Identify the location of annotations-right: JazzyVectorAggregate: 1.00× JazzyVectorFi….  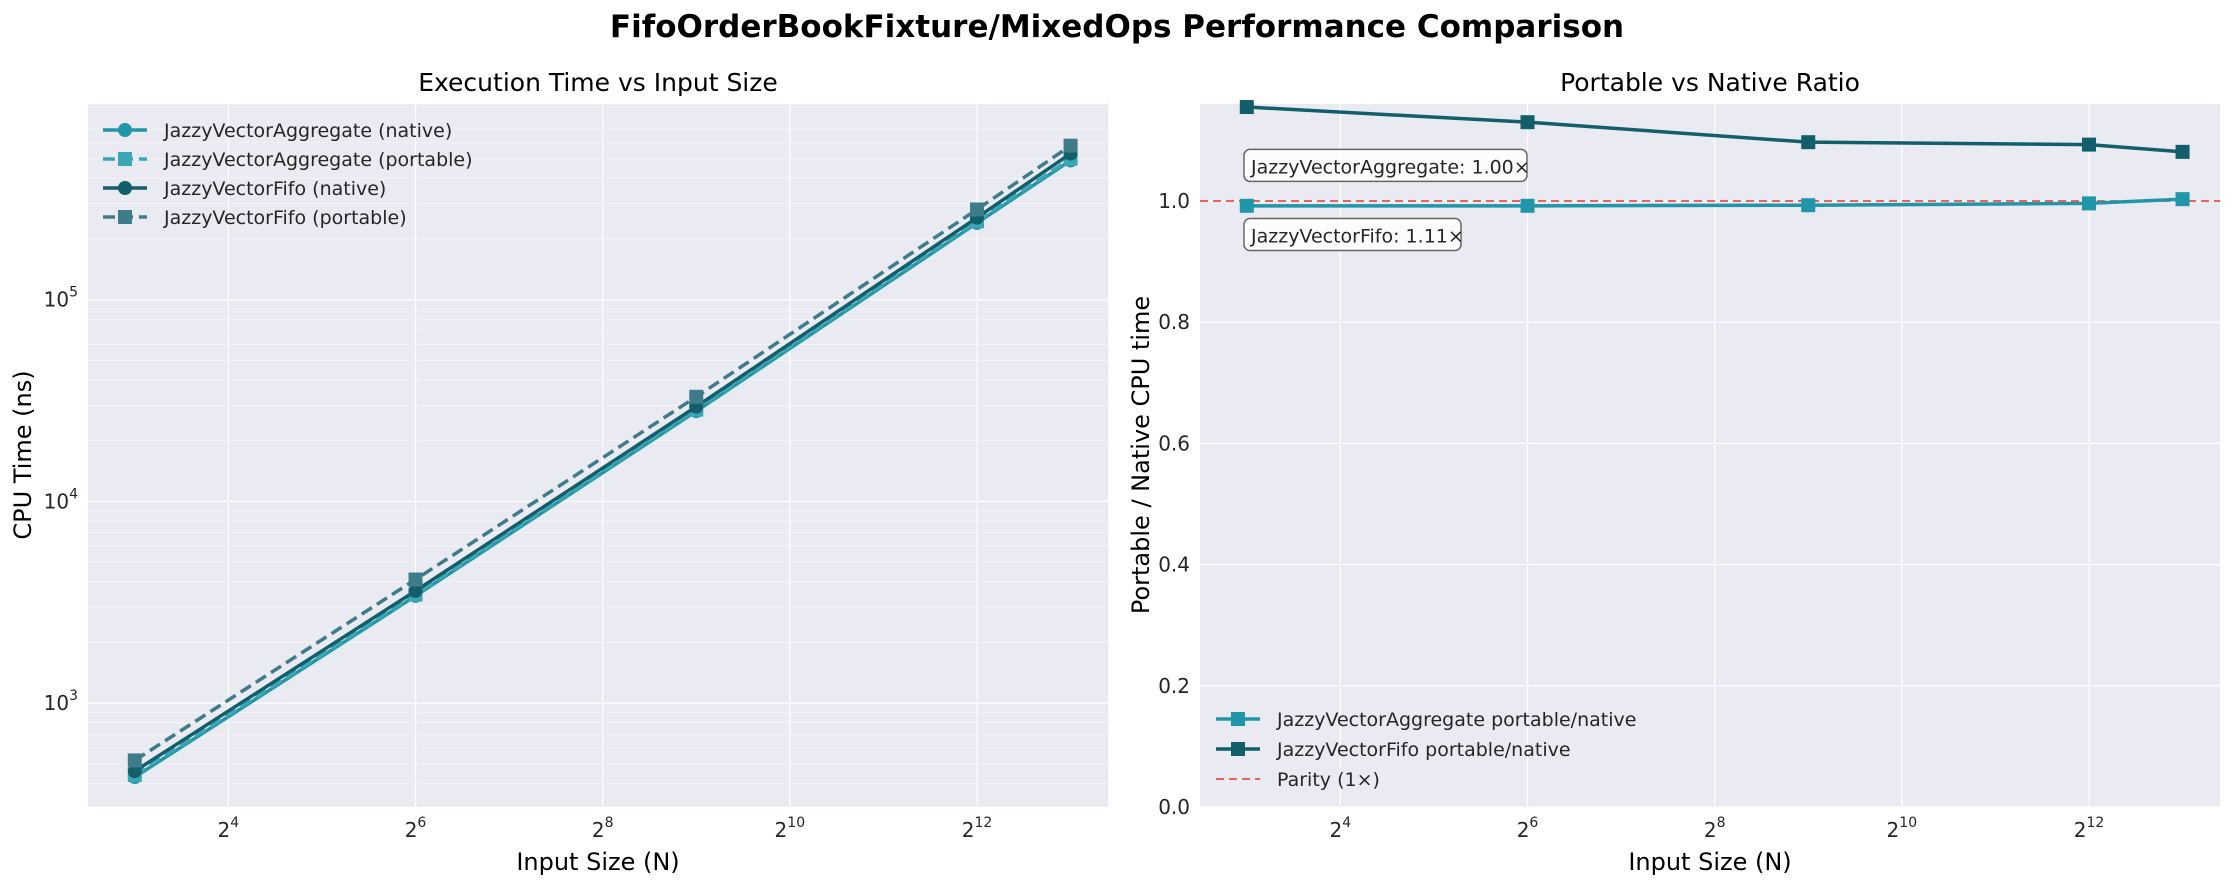
(1386, 200).